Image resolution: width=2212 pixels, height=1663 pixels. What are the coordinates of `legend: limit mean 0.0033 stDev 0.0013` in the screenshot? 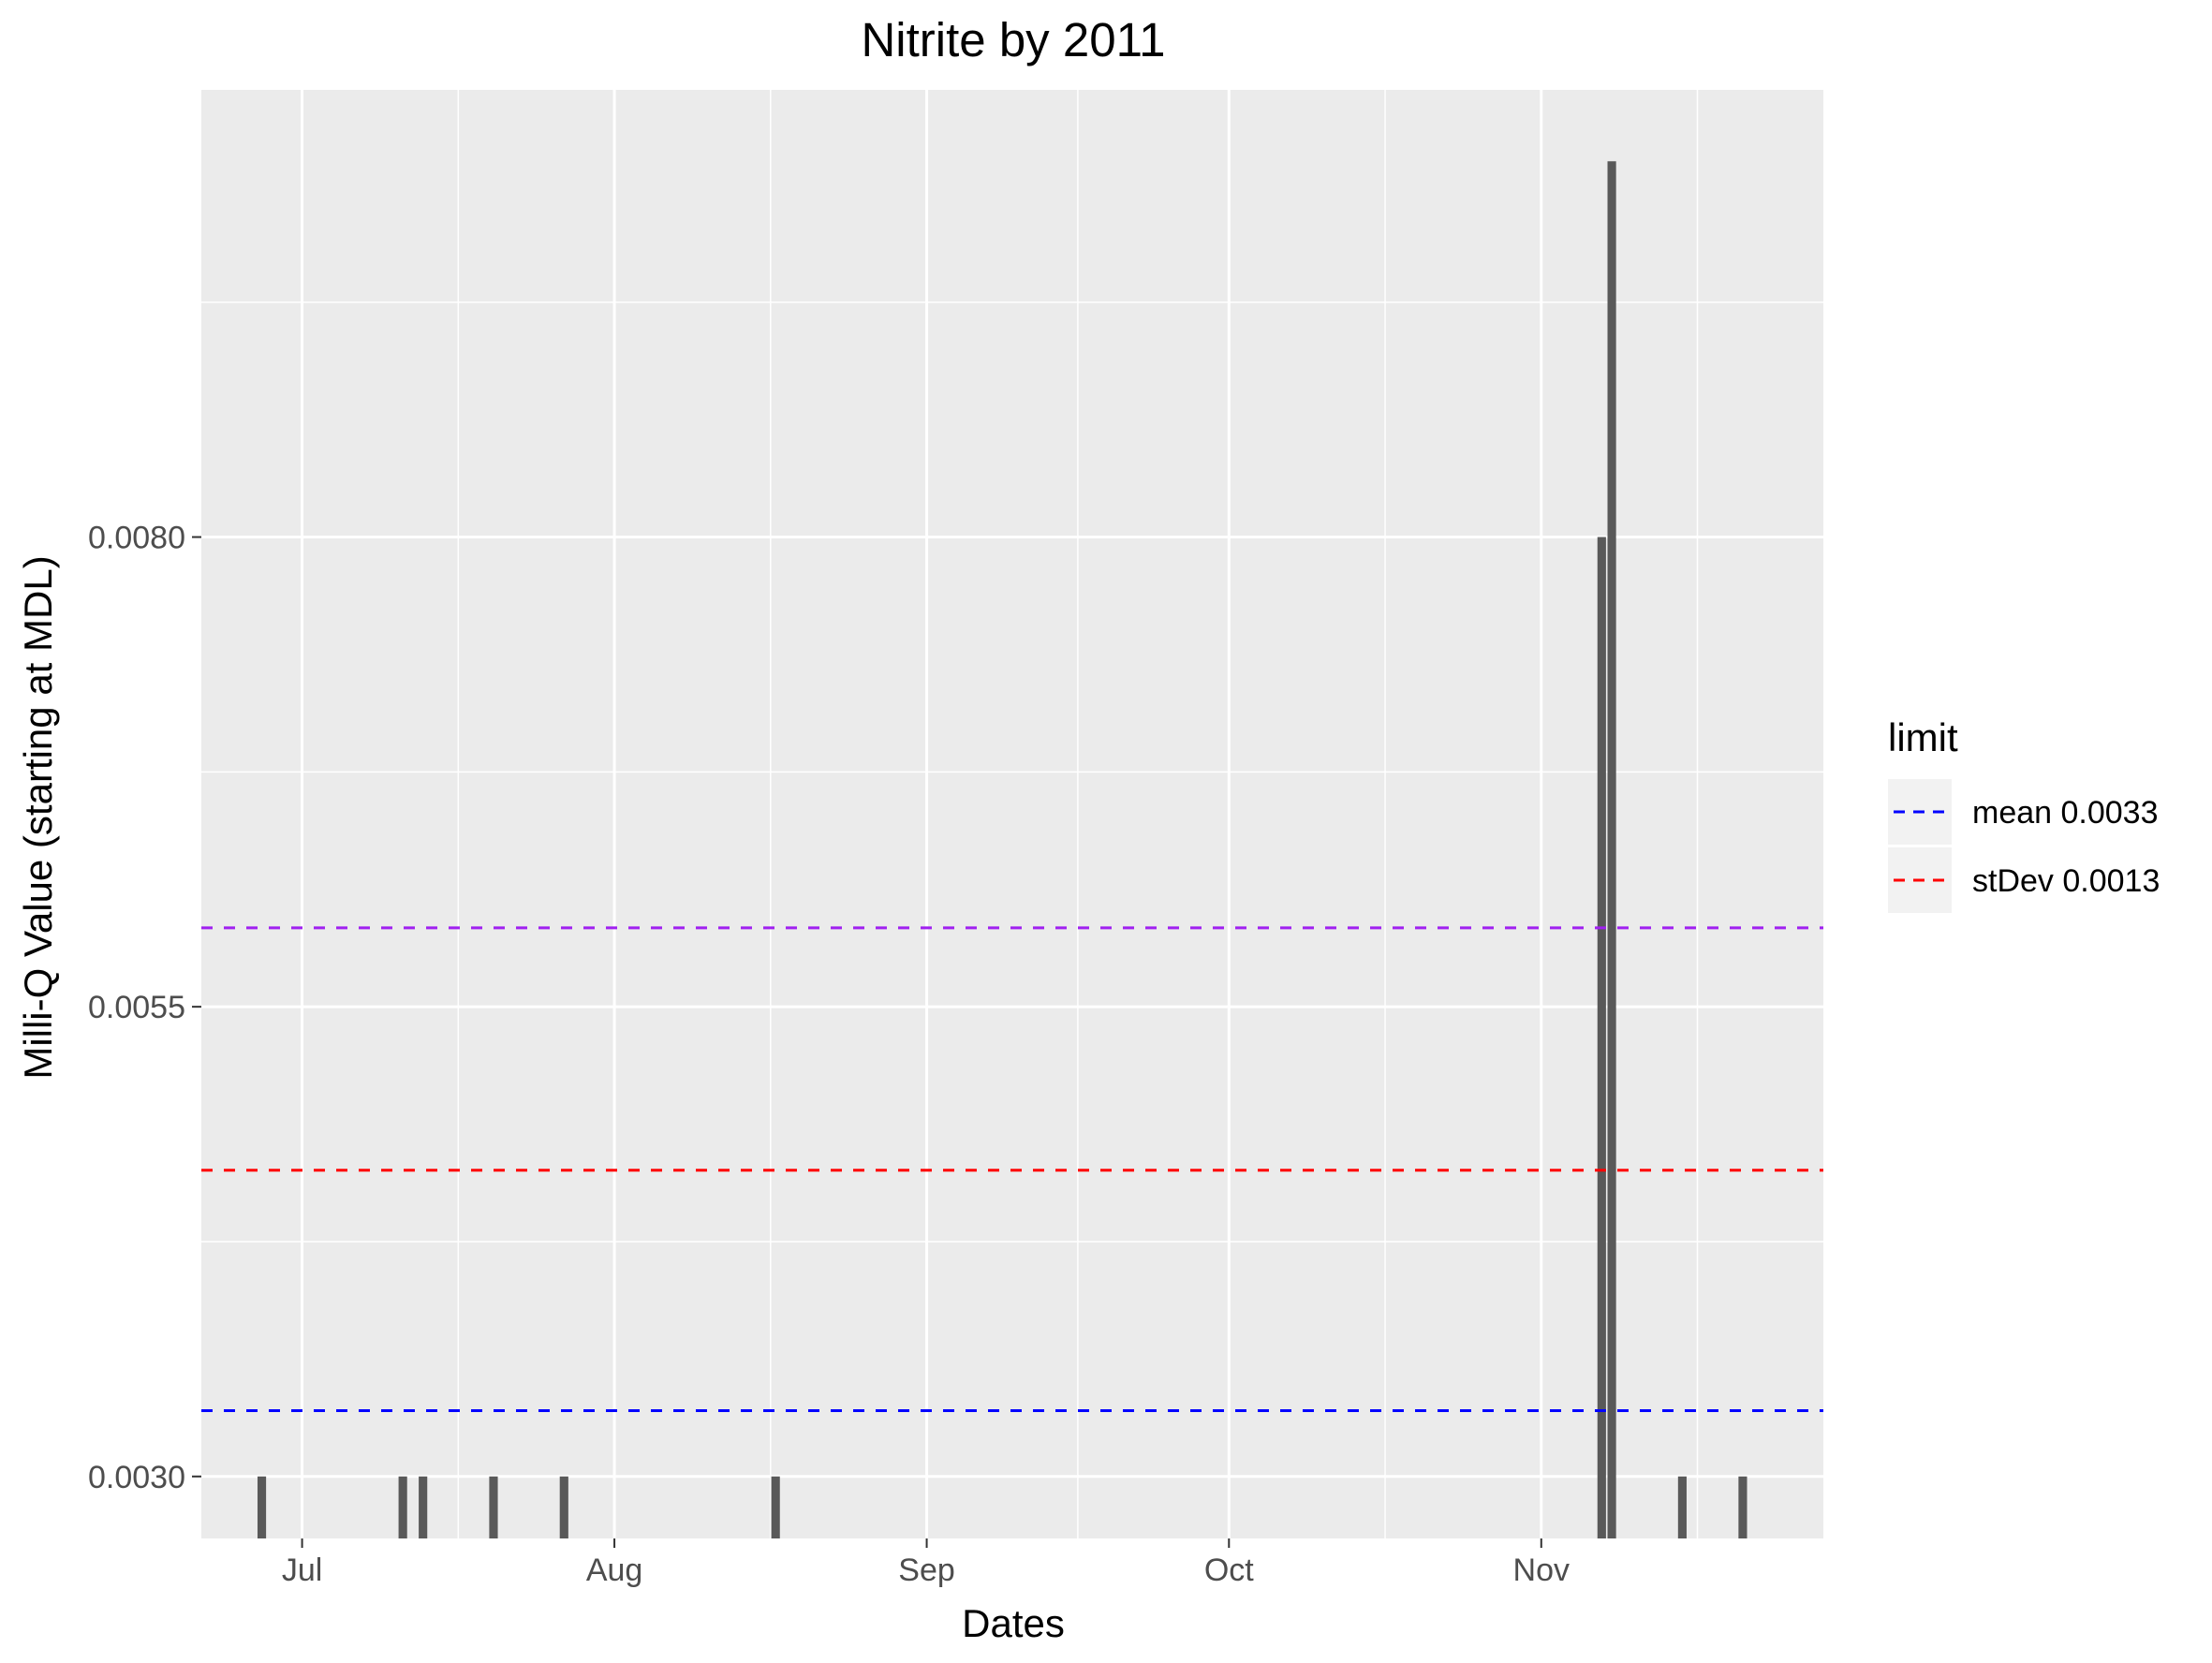 It's located at (2024, 814).